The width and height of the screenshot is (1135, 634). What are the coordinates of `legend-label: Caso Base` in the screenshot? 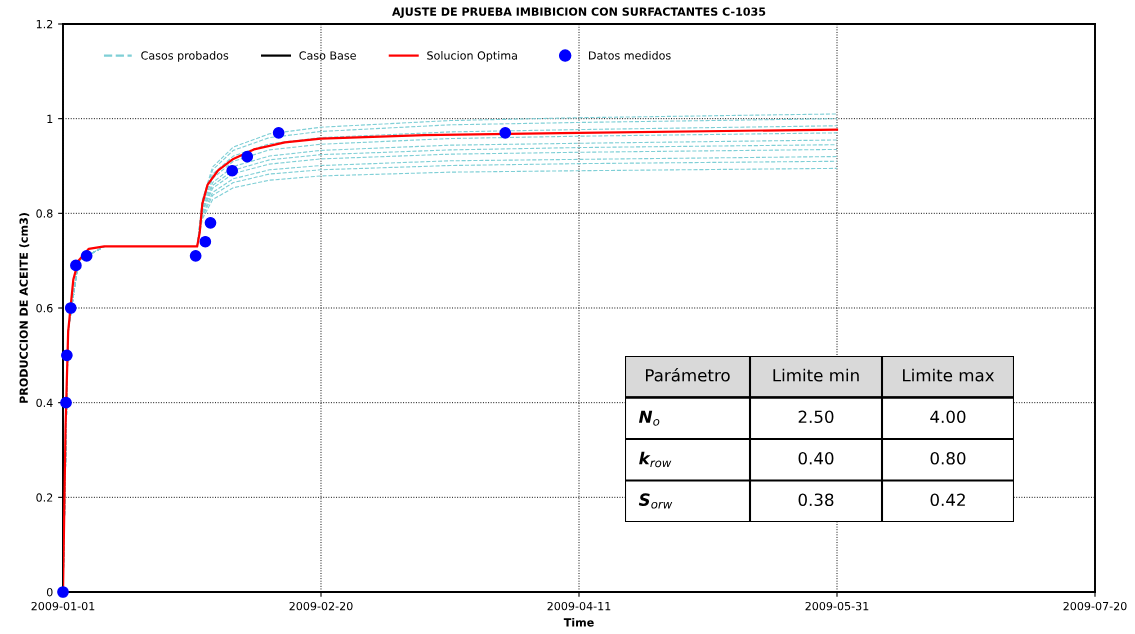 It's located at (327, 55).